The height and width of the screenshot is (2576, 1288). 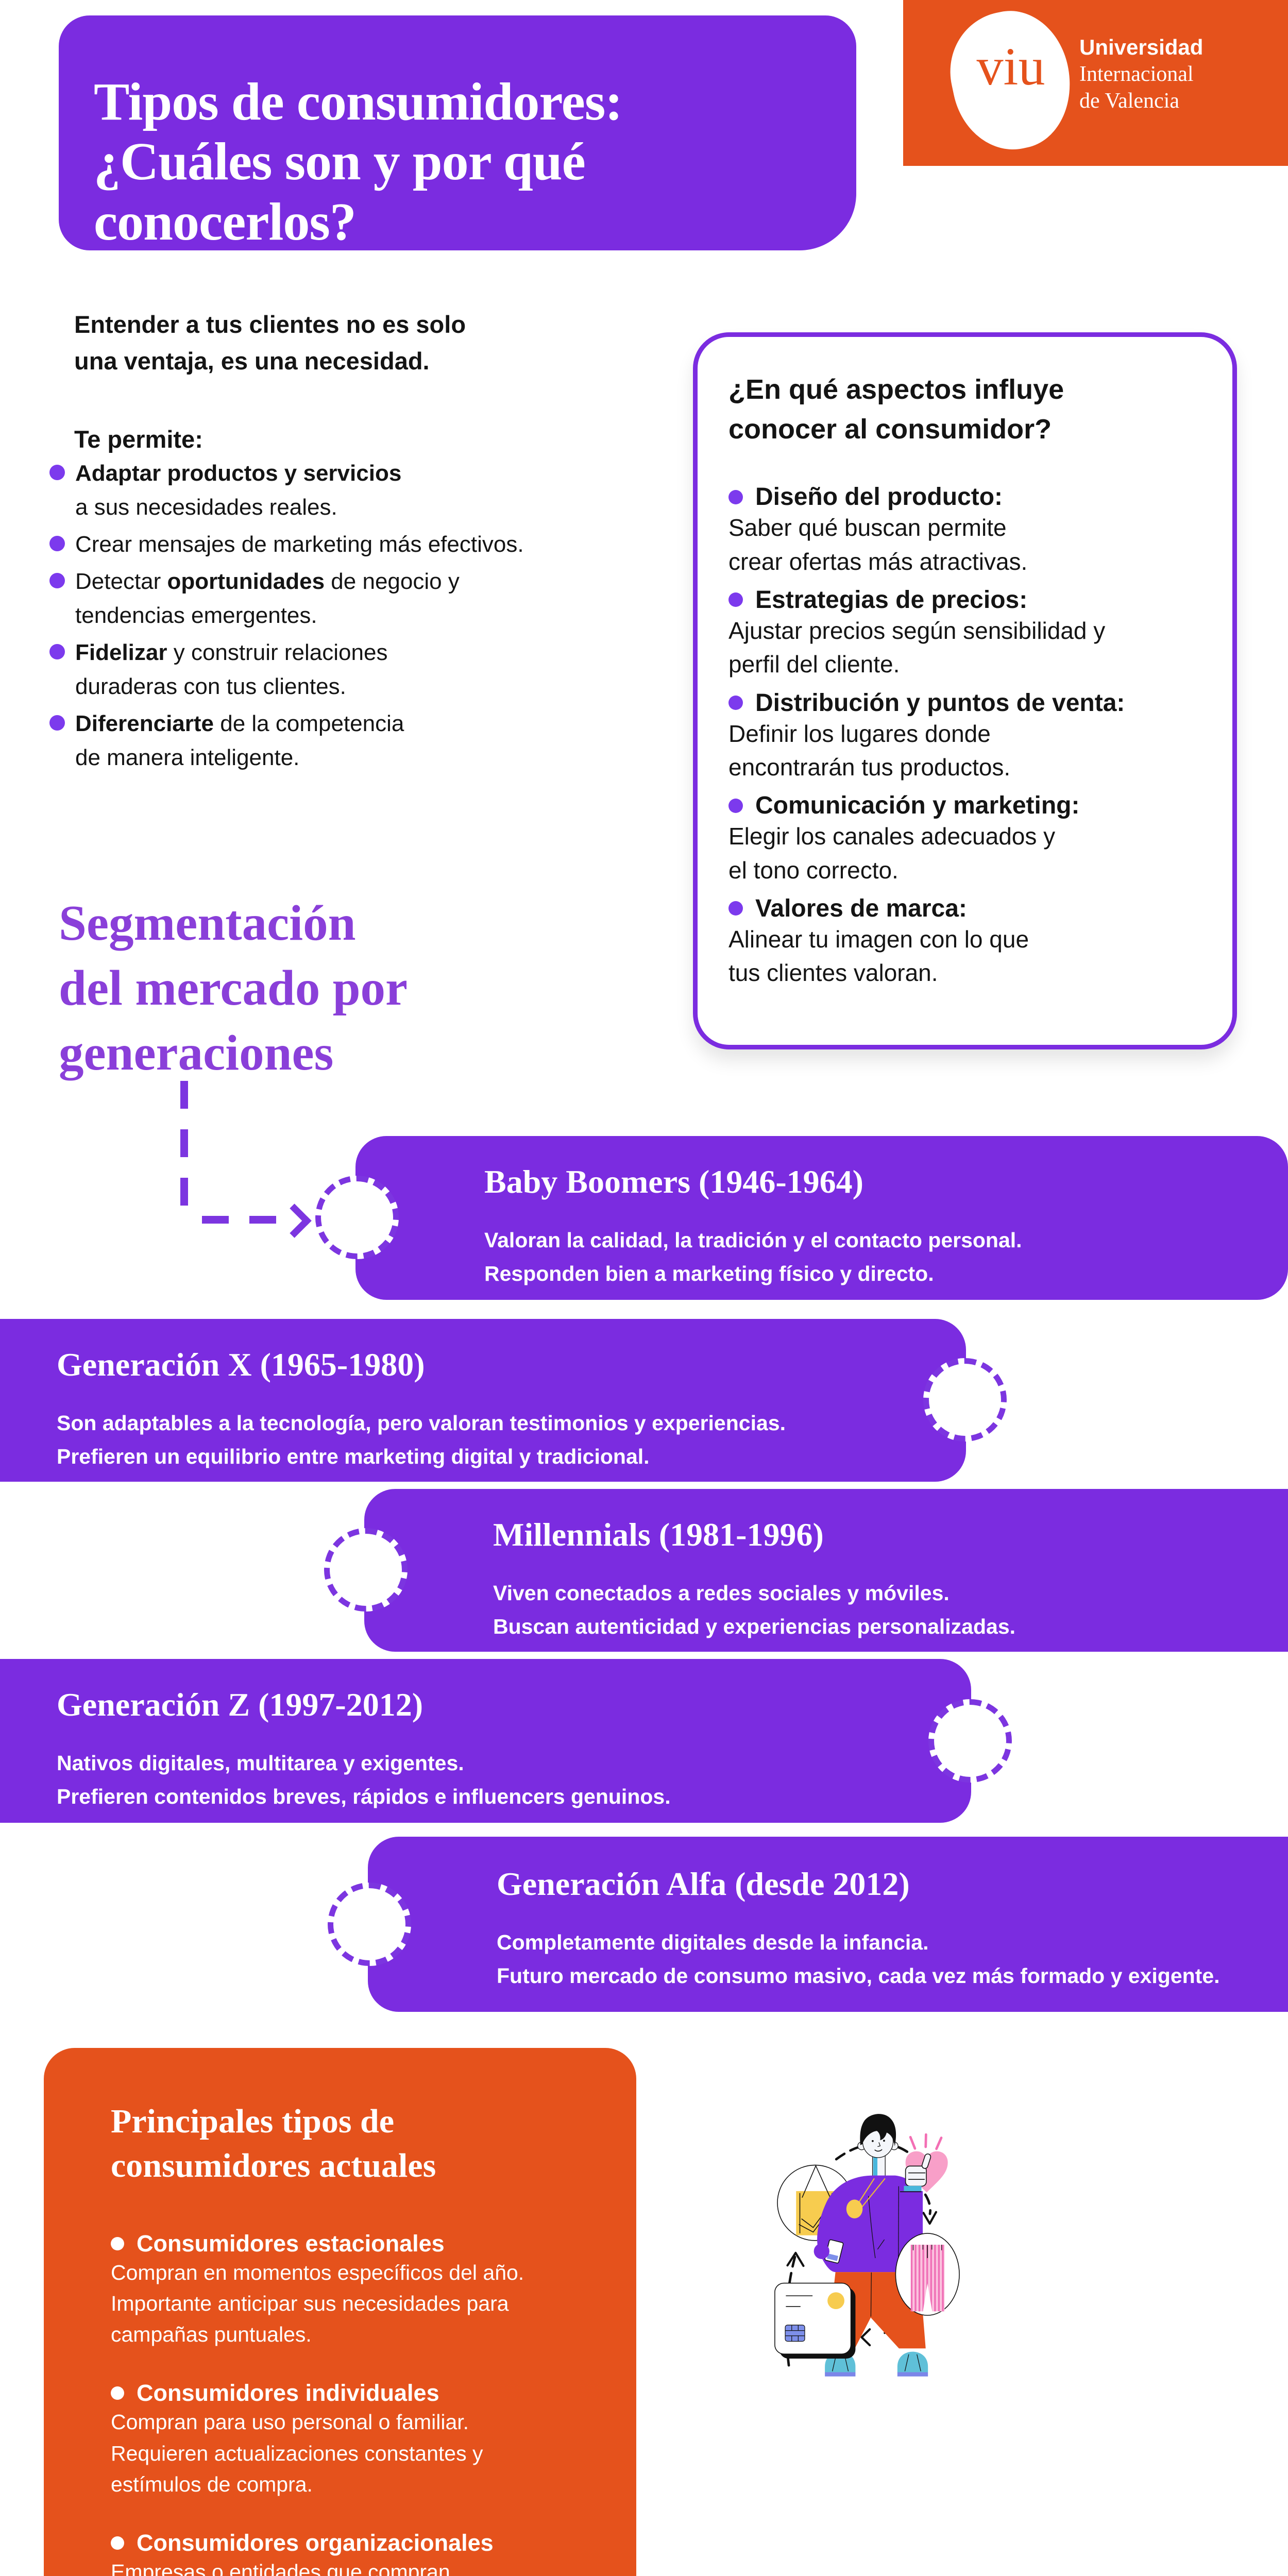 What do you see at coordinates (138, 440) in the screenshot?
I see `permite-label: Te permite:` at bounding box center [138, 440].